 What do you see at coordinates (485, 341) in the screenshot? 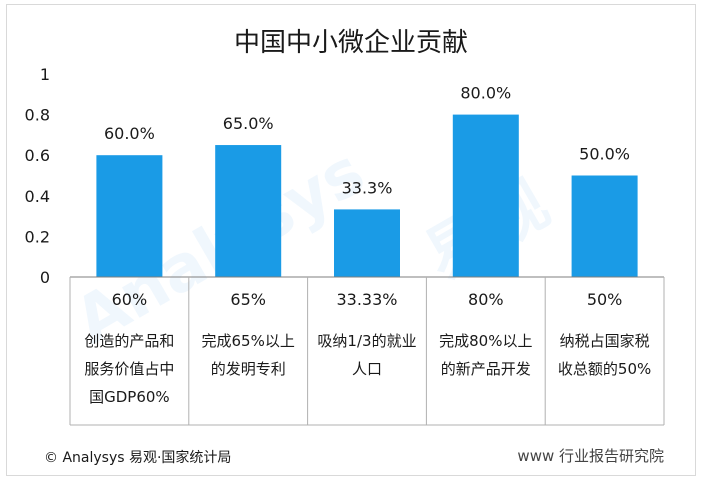
I see `table-description-cell: 完成80%以上` at bounding box center [485, 341].